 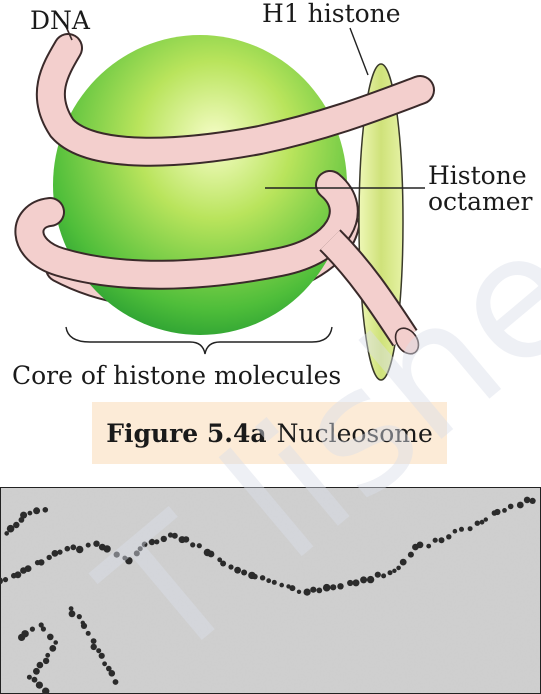 What do you see at coordinates (60, 20) in the screenshot?
I see `dna-label: DNA` at bounding box center [60, 20].